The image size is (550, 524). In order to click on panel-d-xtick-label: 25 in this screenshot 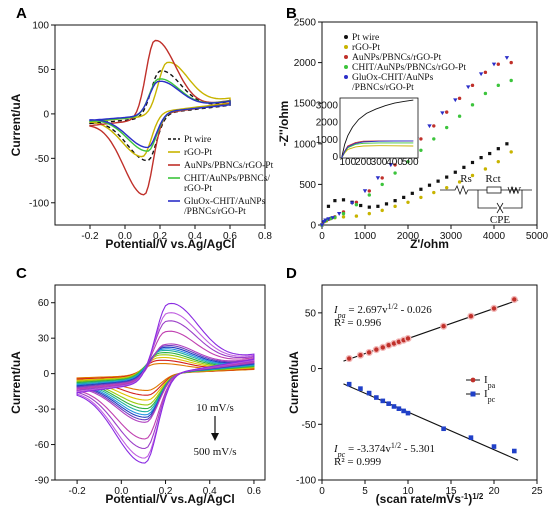, I will do `click(537, 491)`.